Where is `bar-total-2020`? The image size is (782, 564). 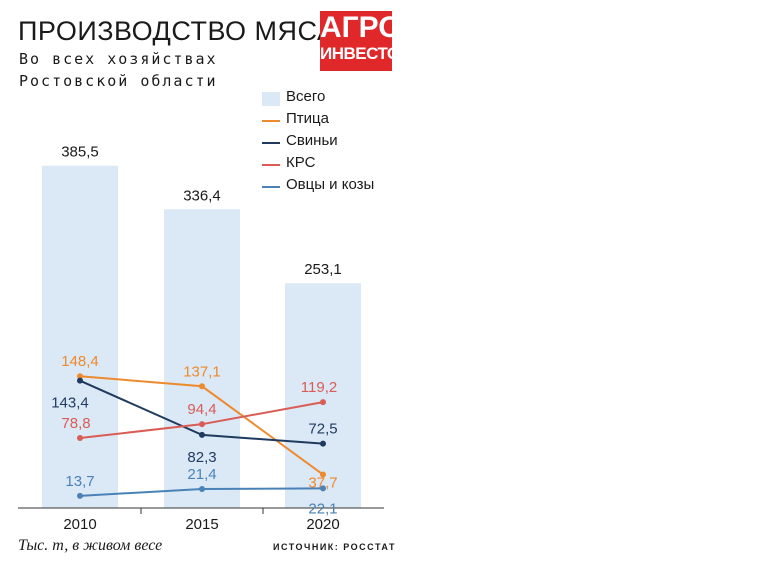
bar-total-2020 is located at coordinates (323, 395).